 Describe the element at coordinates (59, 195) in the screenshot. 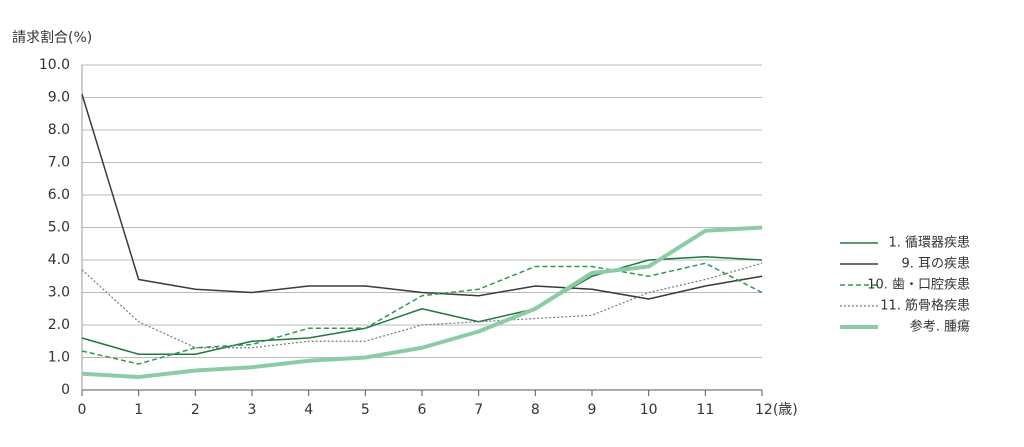

I see `y-tick-label: 6.0` at that location.